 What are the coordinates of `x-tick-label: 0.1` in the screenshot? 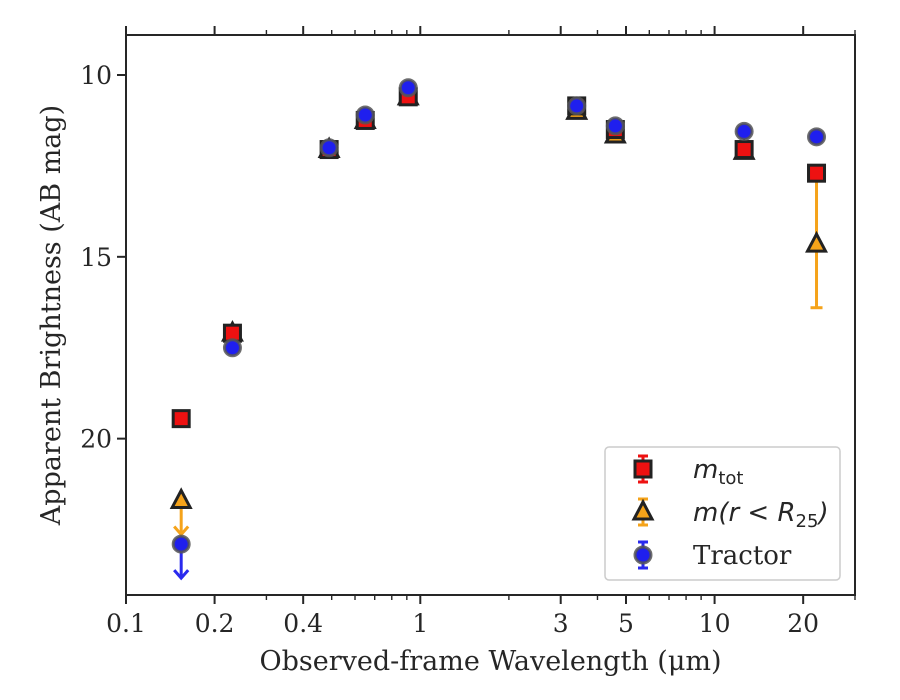 It's located at (126, 623).